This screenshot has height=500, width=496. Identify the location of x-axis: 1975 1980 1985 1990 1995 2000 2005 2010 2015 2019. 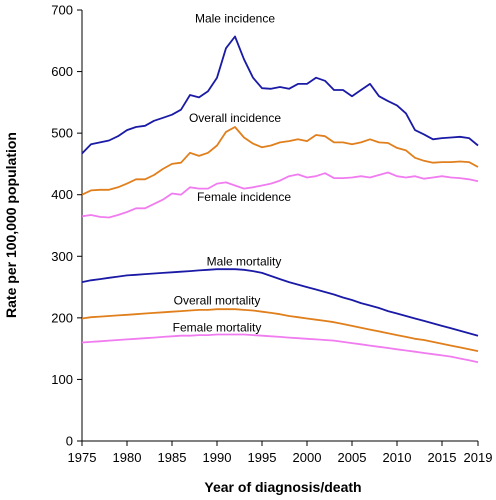
(280, 453).